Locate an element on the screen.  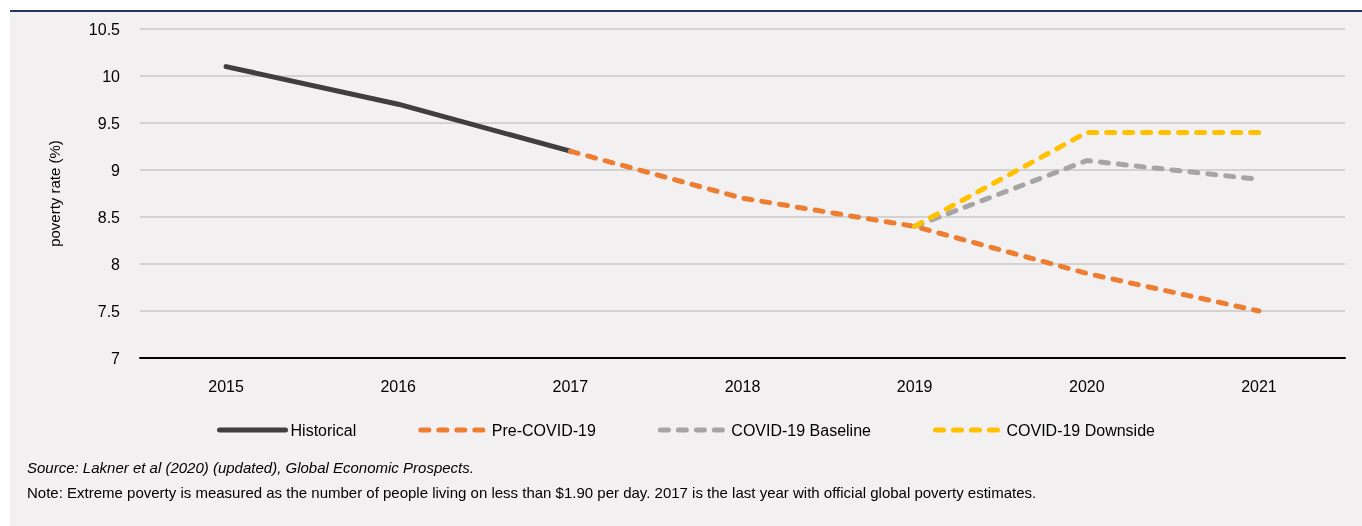
x-tick-label: 2021 is located at coordinates (1259, 386).